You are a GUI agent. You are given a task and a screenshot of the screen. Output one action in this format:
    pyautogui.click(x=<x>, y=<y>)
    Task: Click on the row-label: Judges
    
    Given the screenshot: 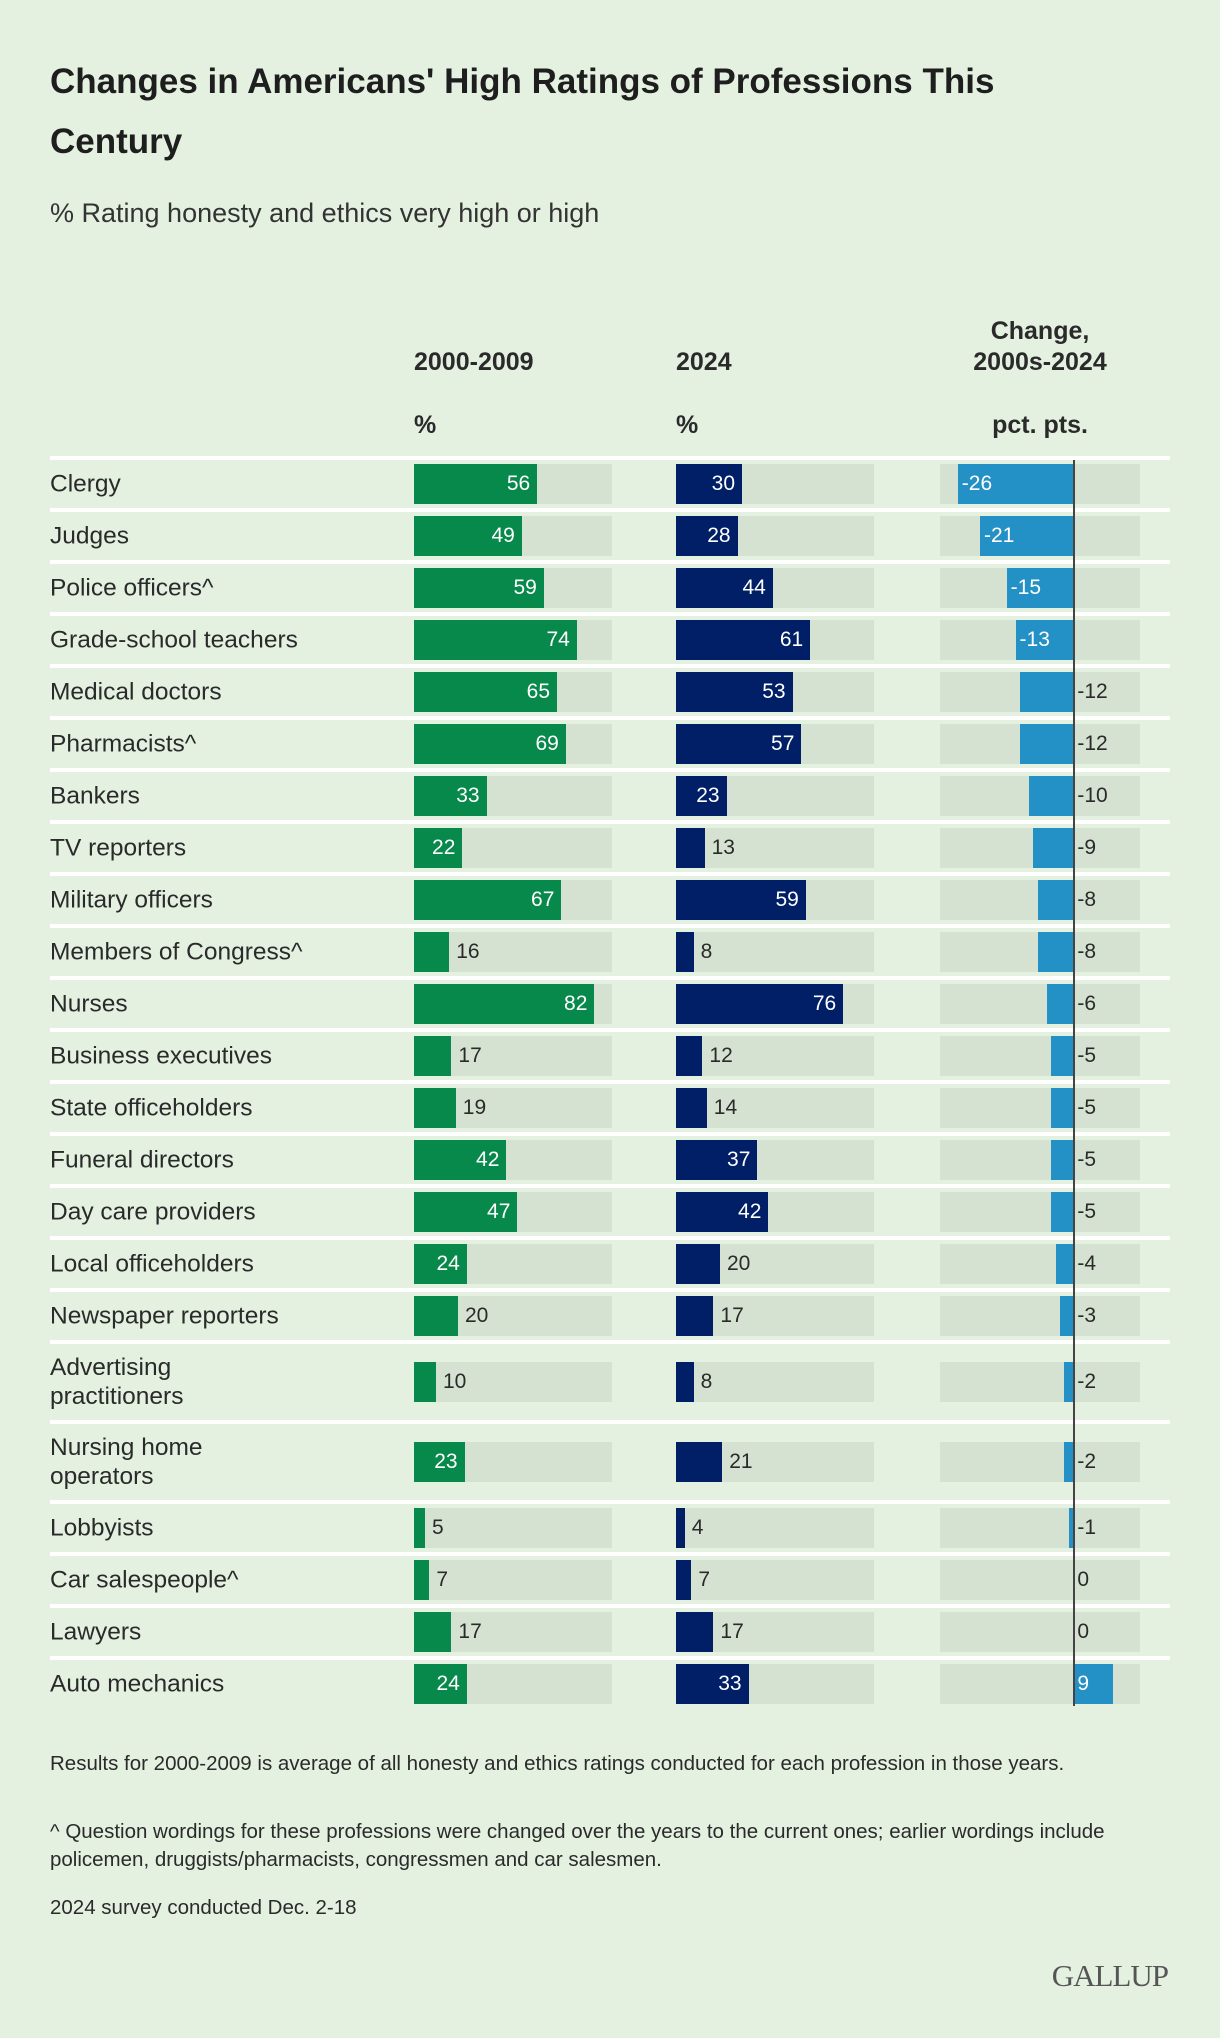 What is the action you would take?
    pyautogui.click(x=90, y=536)
    